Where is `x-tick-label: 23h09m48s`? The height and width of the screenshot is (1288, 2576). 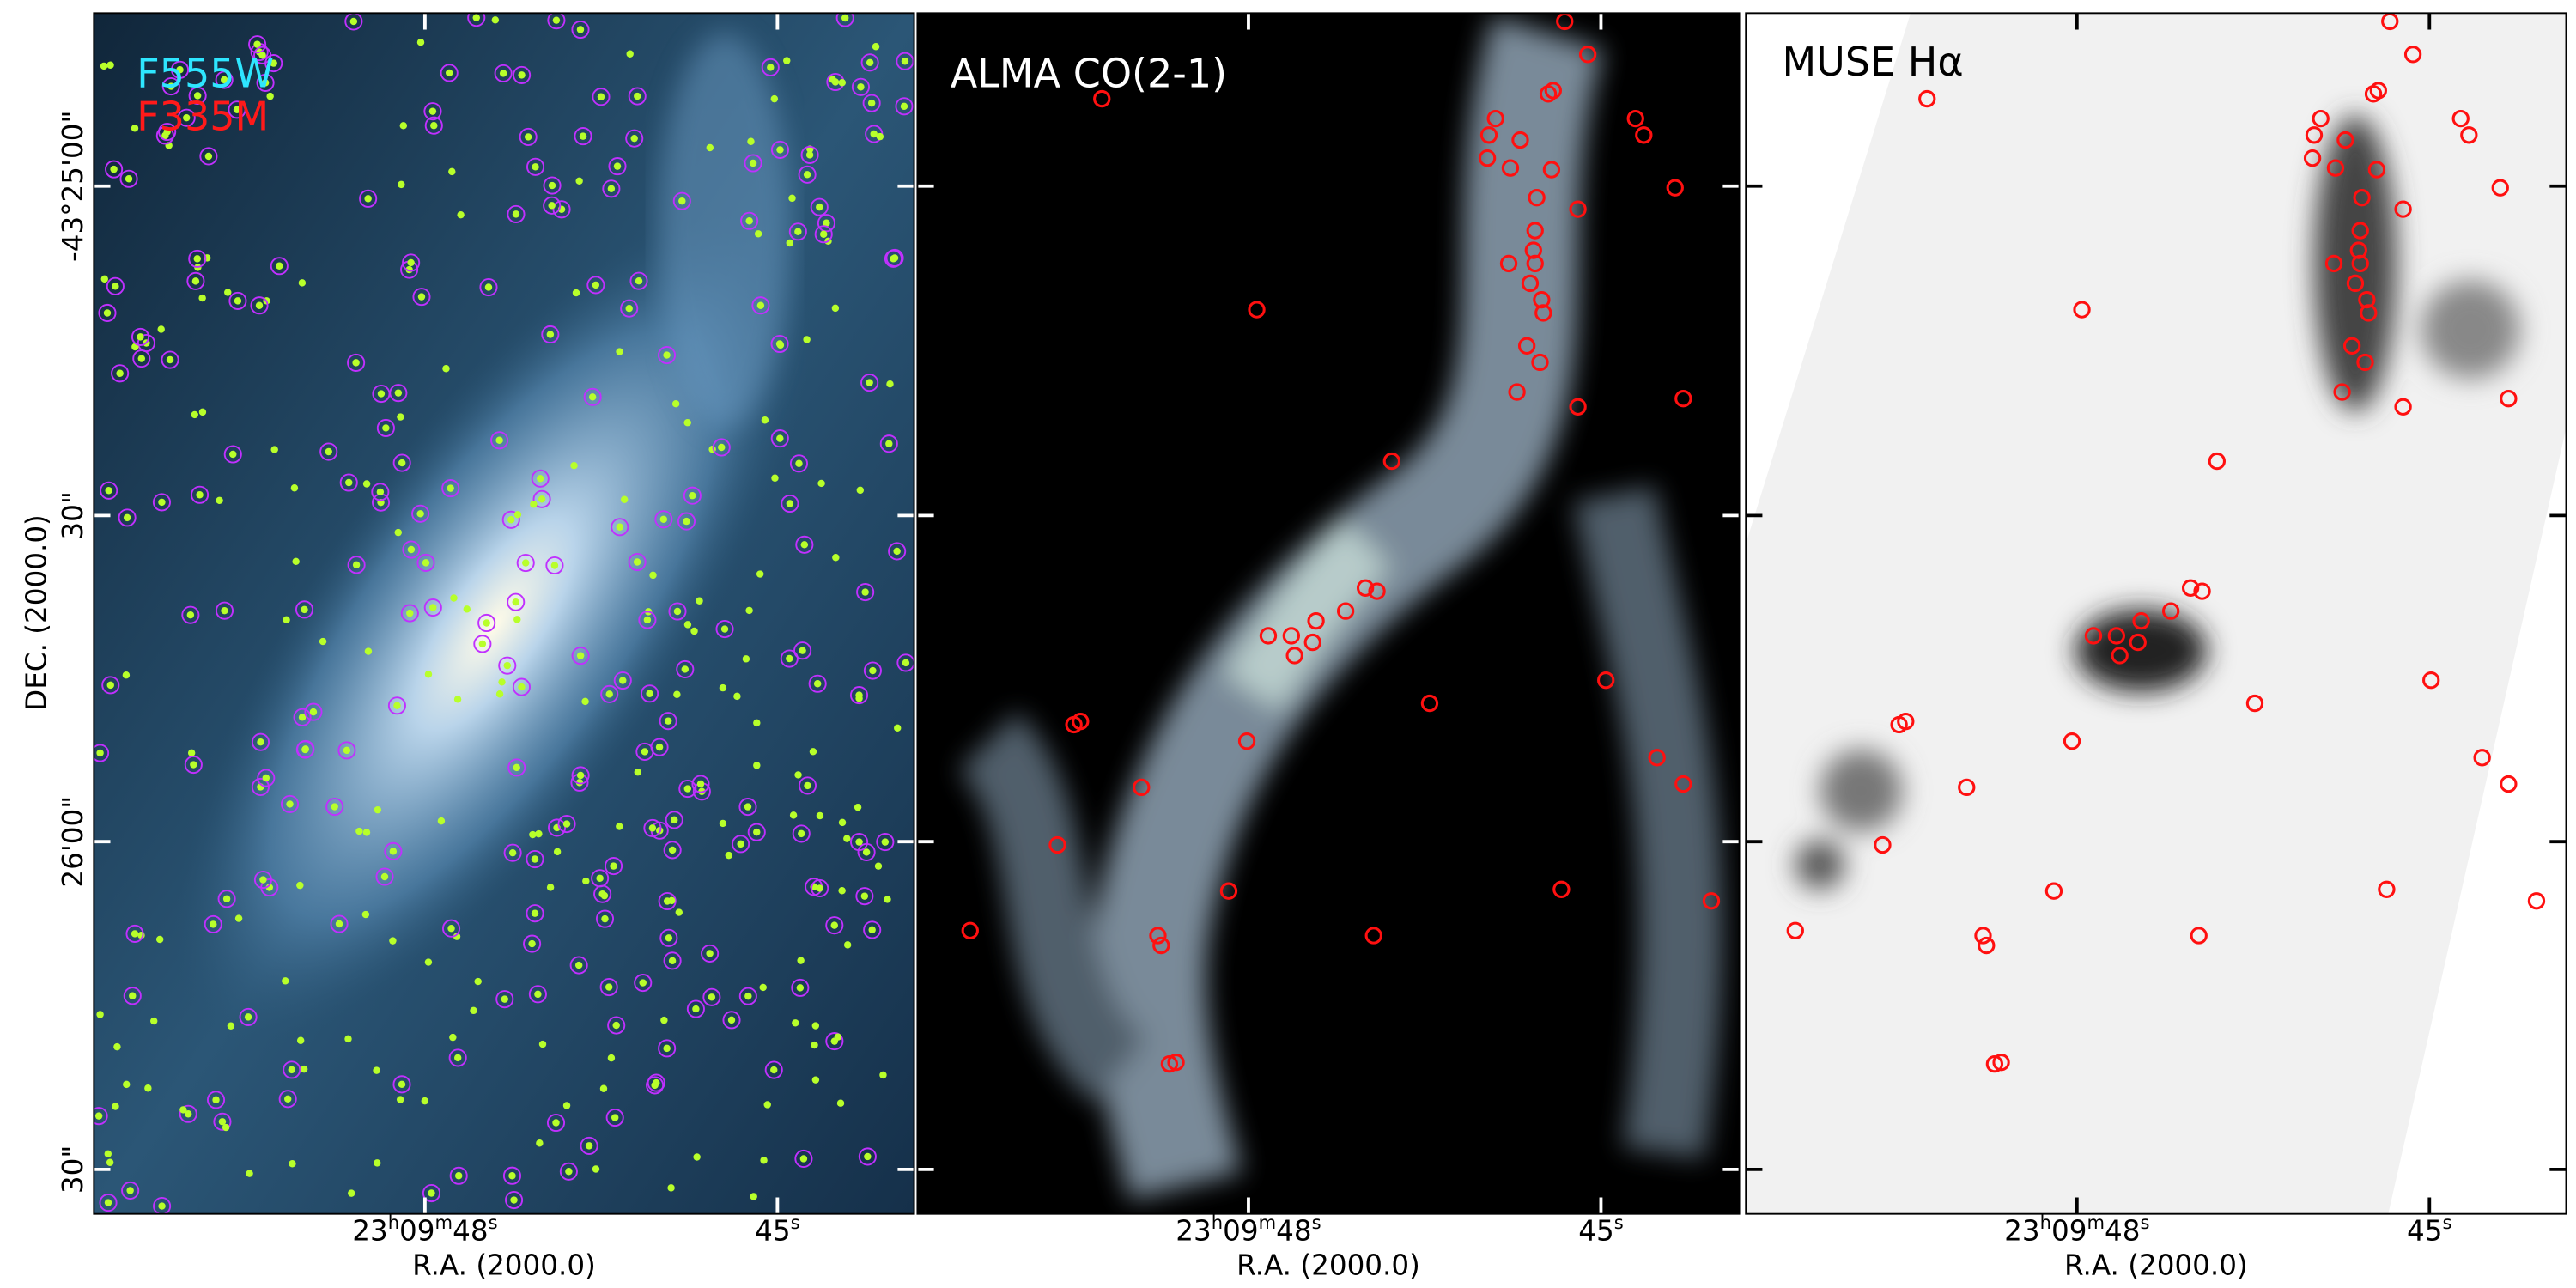
x-tick-label: 23h09m48s is located at coordinates (1248, 1229).